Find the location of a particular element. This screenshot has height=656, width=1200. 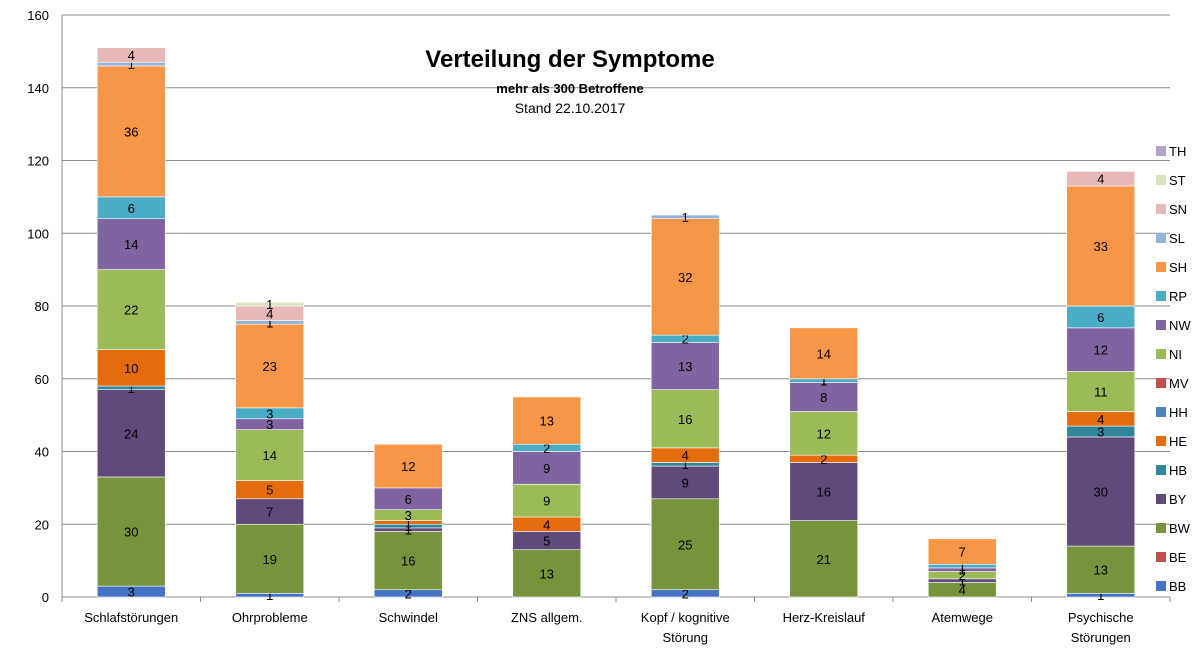

legend-label: RP is located at coordinates (1178, 296).